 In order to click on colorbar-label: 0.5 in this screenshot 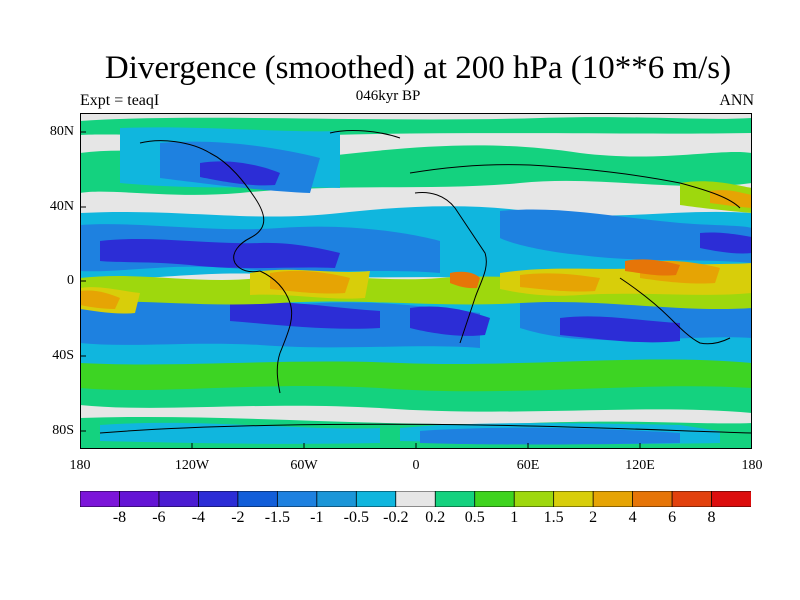, I will do `click(474, 517)`.